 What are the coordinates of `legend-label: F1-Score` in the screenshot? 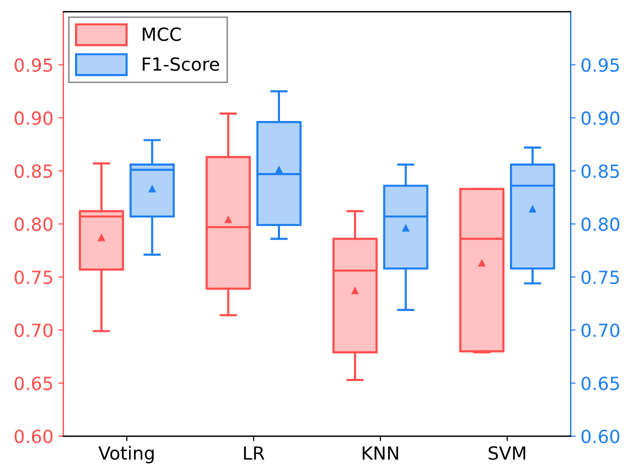 It's located at (181, 64).